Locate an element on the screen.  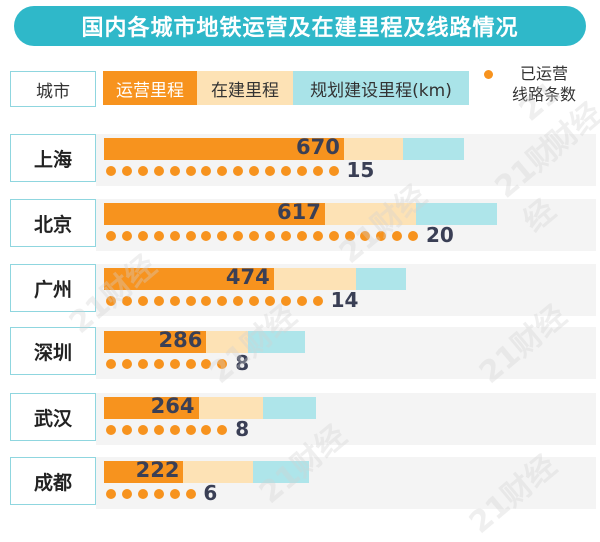
line-count-label: 20 is located at coordinates (440, 235).